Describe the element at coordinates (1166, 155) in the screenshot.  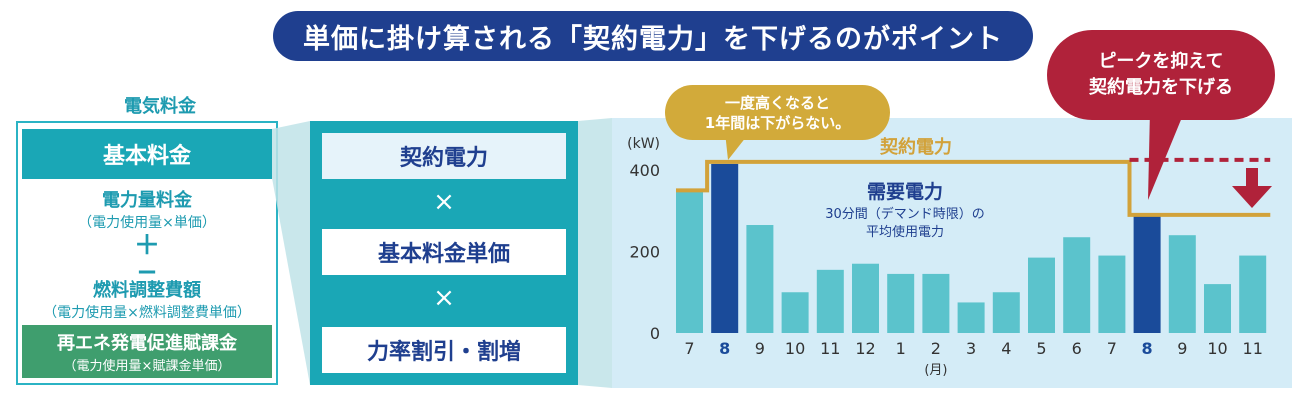
I see `callout2-tail` at that location.